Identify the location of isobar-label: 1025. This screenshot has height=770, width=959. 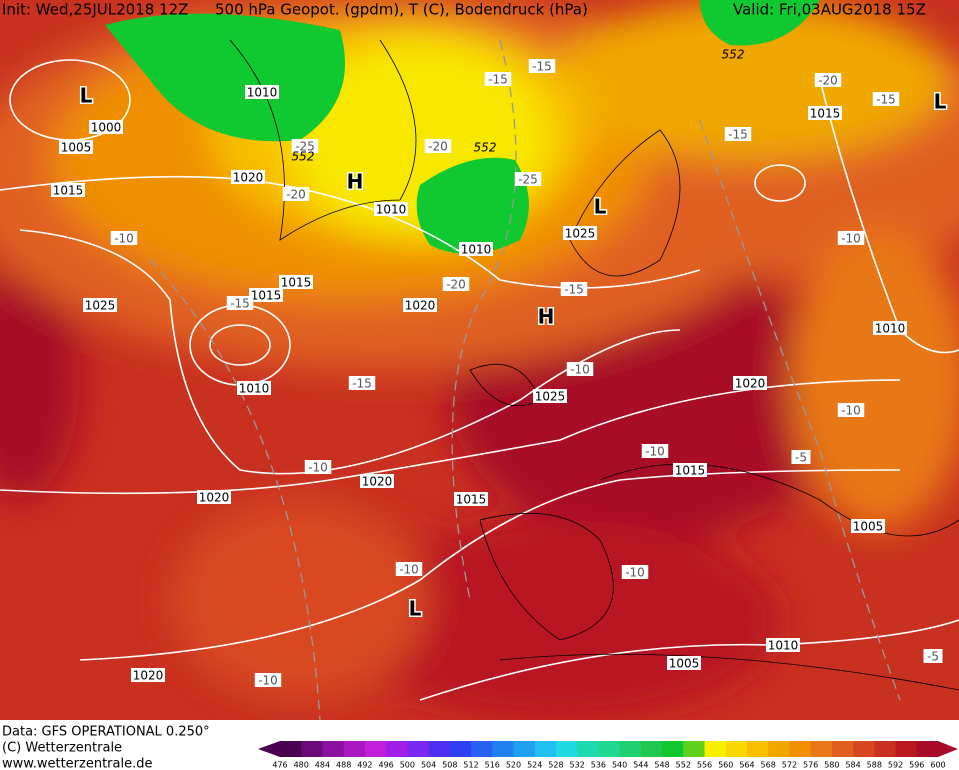
(580, 234).